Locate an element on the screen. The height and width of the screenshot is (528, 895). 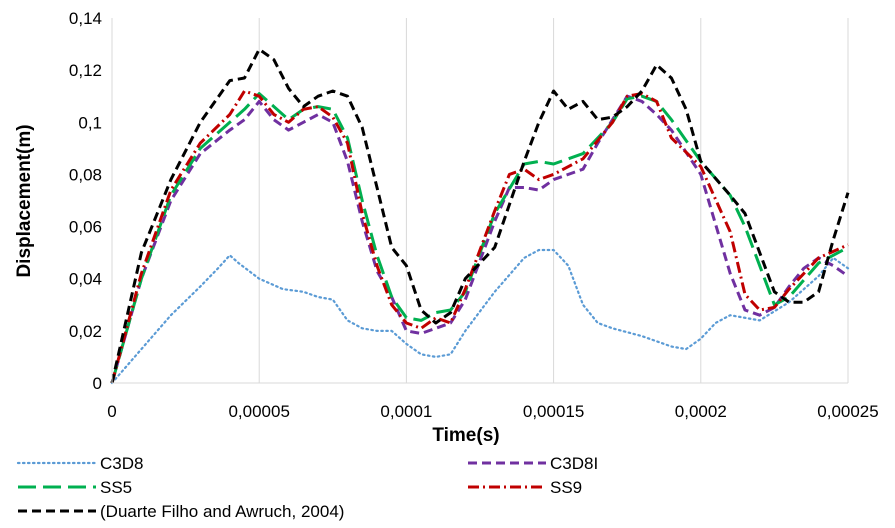
x-tick-label: 0 is located at coordinates (111, 411).